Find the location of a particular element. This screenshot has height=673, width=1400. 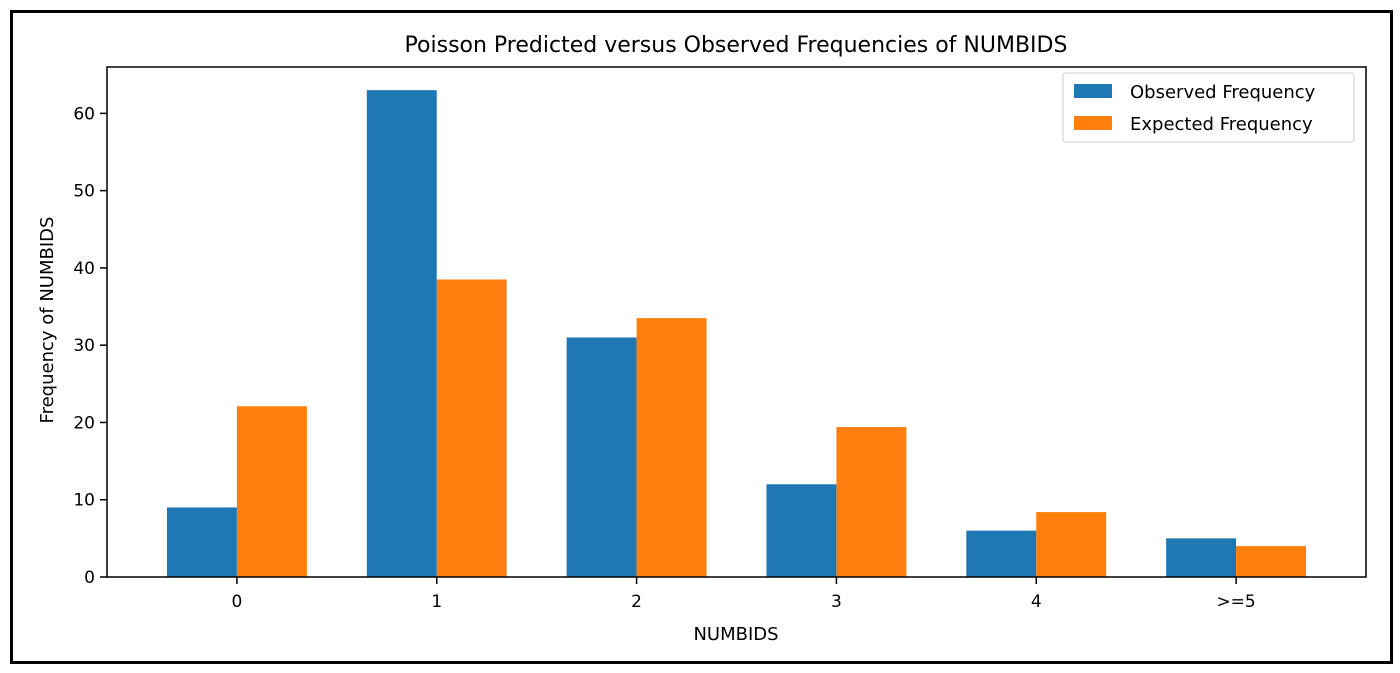

x-tick-label: 0 is located at coordinates (236, 602).